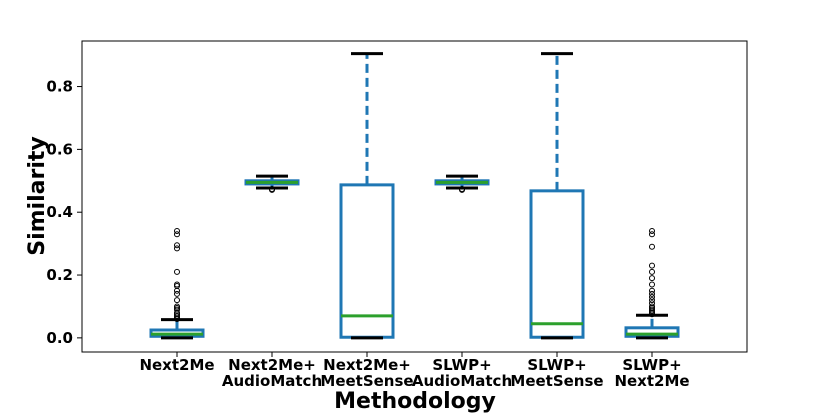 Image resolution: width=830 pixels, height=415 pixels. What do you see at coordinates (59, 212) in the screenshot?
I see `y-tick-label: 0.4` at bounding box center [59, 212].